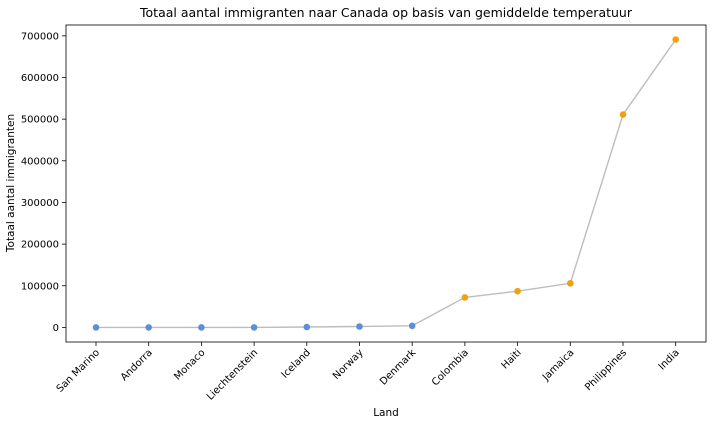 This screenshot has width=712, height=428. What do you see at coordinates (11, 183) in the screenshot?
I see `y-axis-label: Totaal aantal immigranten` at bounding box center [11, 183].